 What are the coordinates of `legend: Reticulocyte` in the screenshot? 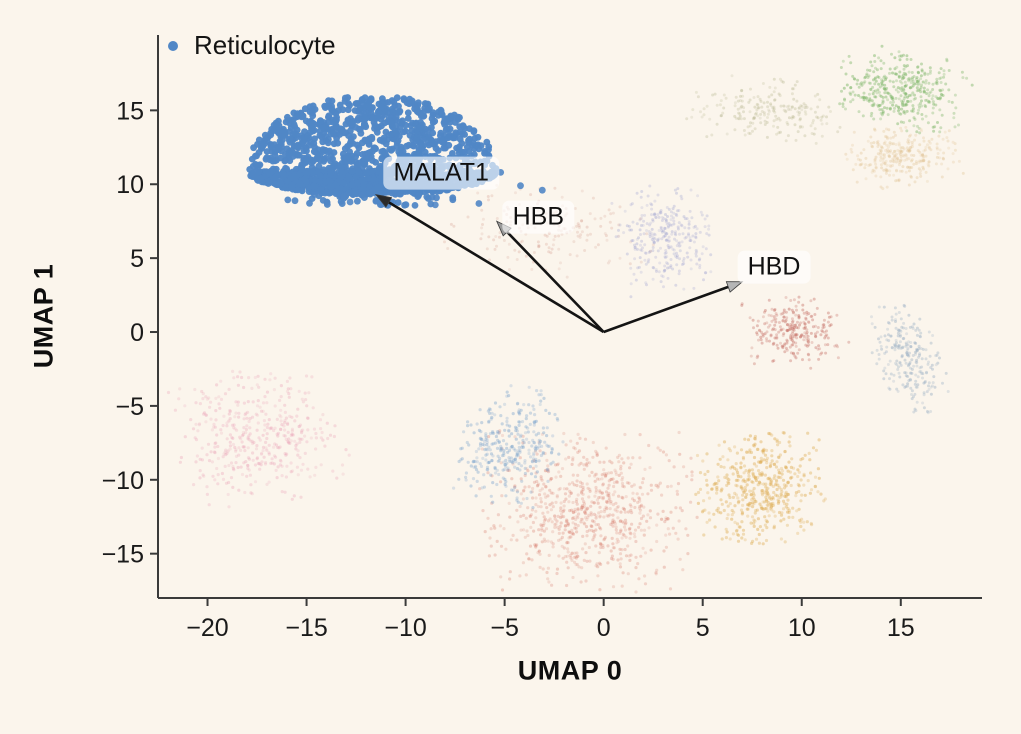 It's located at (252, 45).